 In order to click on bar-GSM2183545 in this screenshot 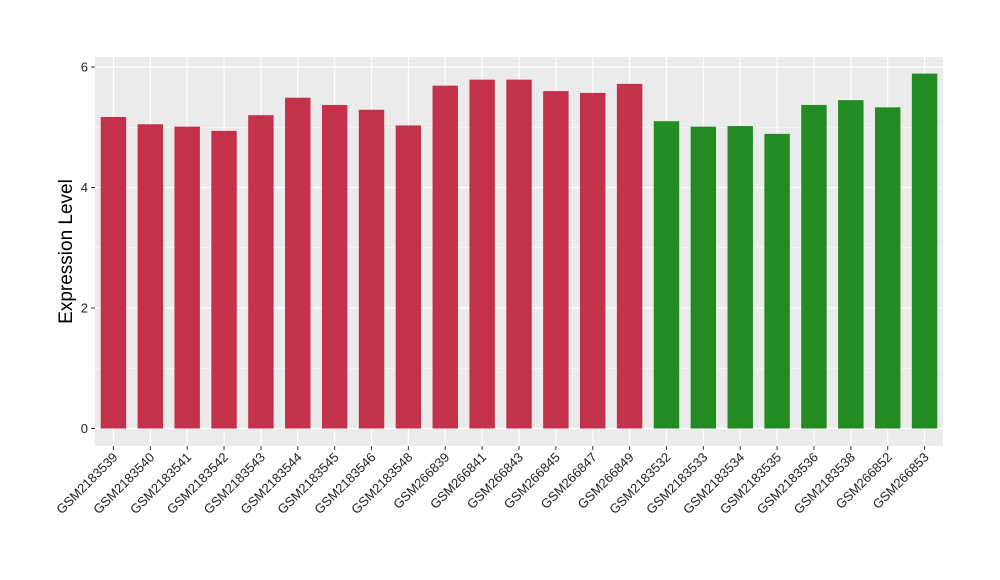, I will do `click(334, 266)`.